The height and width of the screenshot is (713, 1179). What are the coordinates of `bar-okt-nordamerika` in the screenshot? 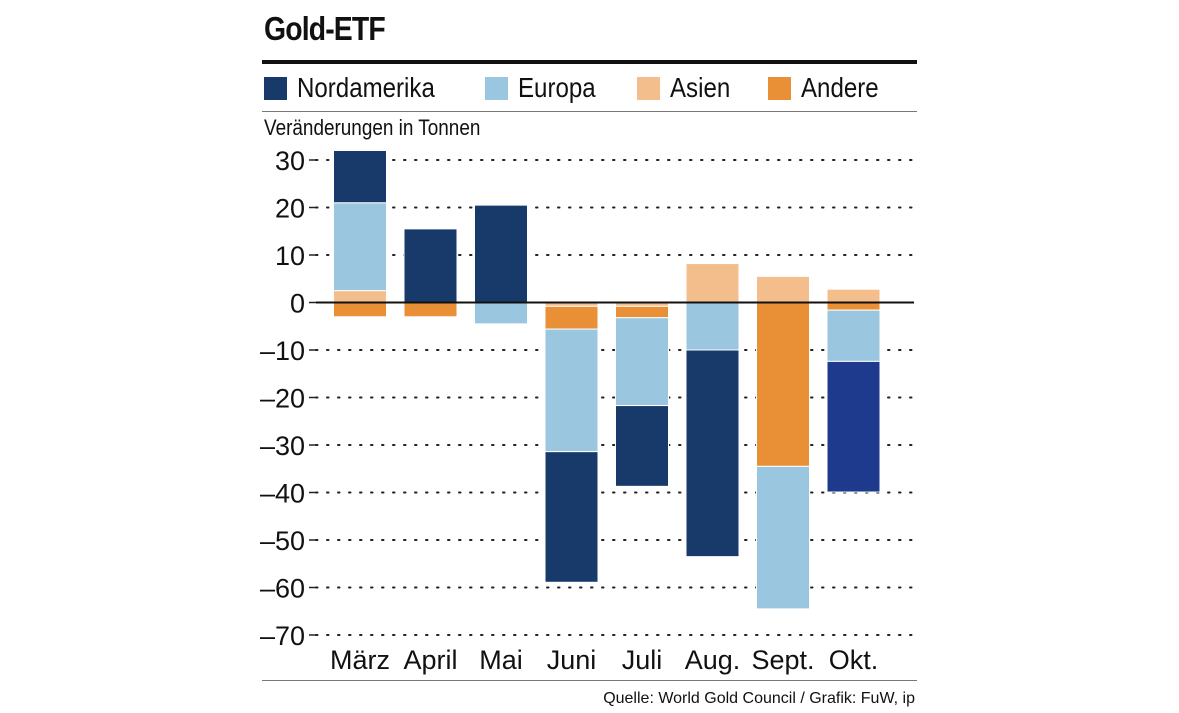 It's located at (853, 426).